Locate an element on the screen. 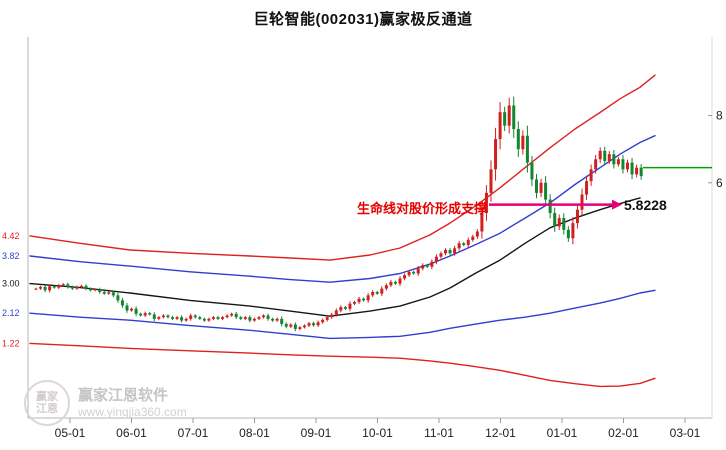  x-axis-label: 12-01 is located at coordinates (500, 433).